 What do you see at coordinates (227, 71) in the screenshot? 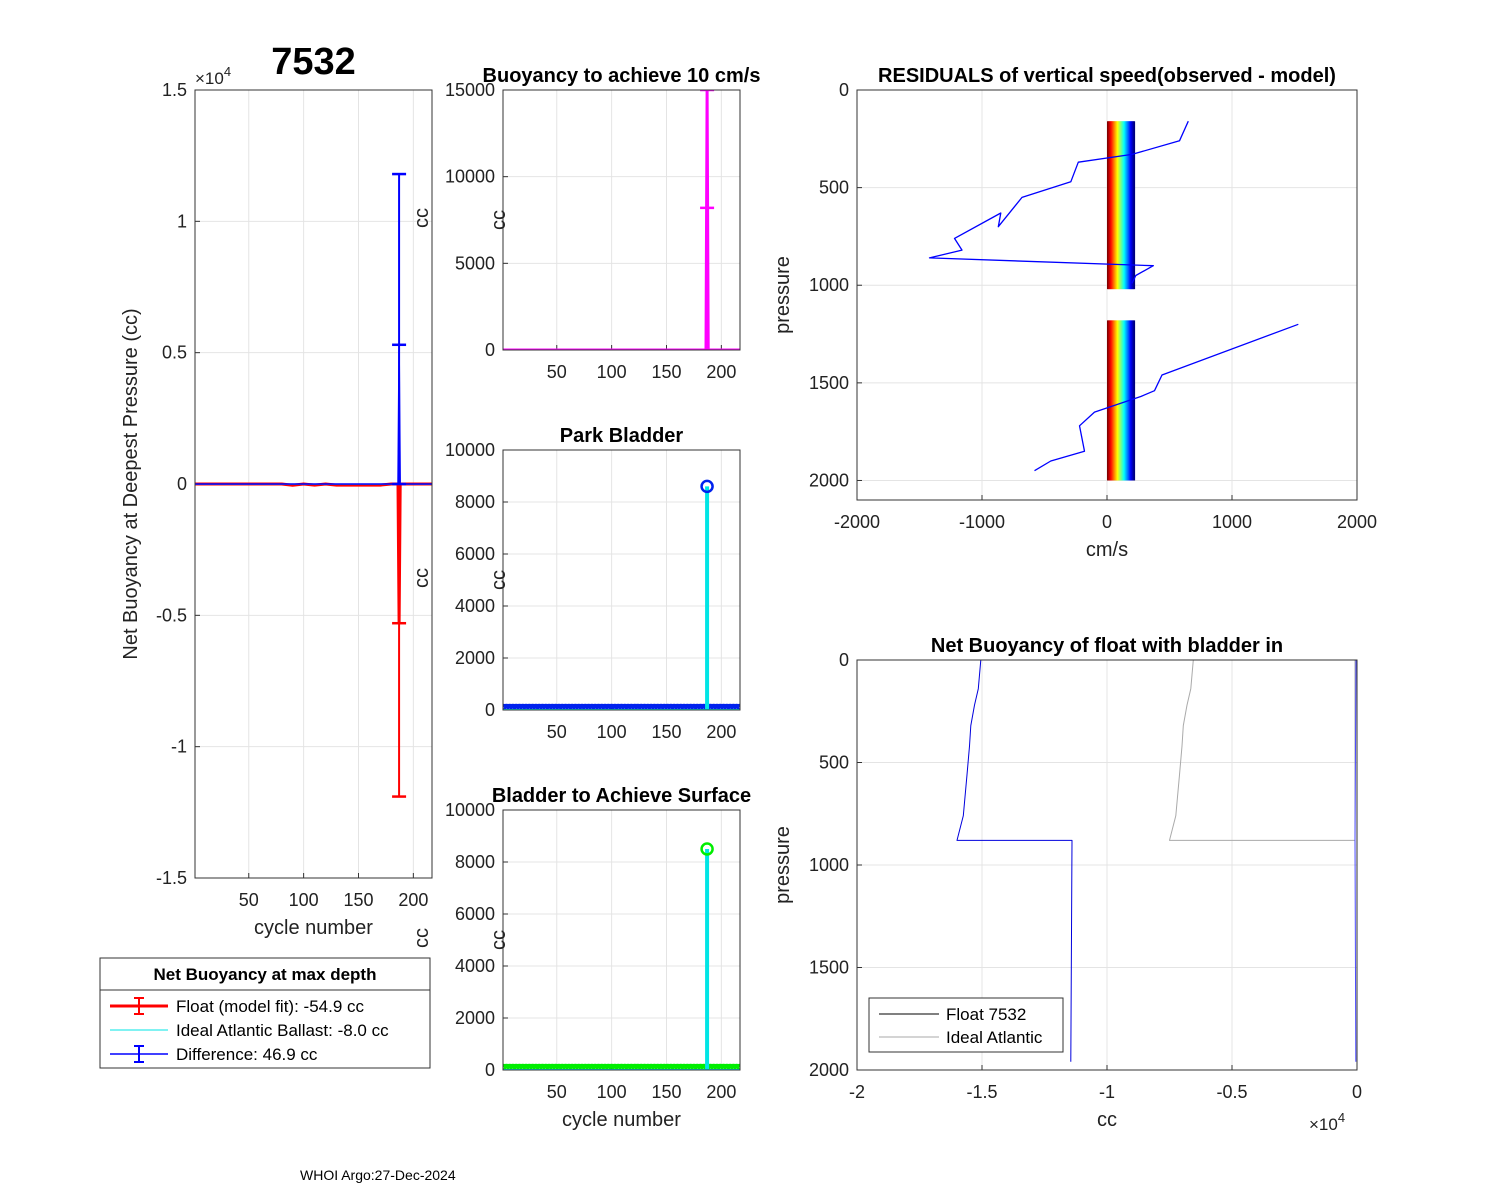
I see `y-exponent-power: 4` at bounding box center [227, 71].